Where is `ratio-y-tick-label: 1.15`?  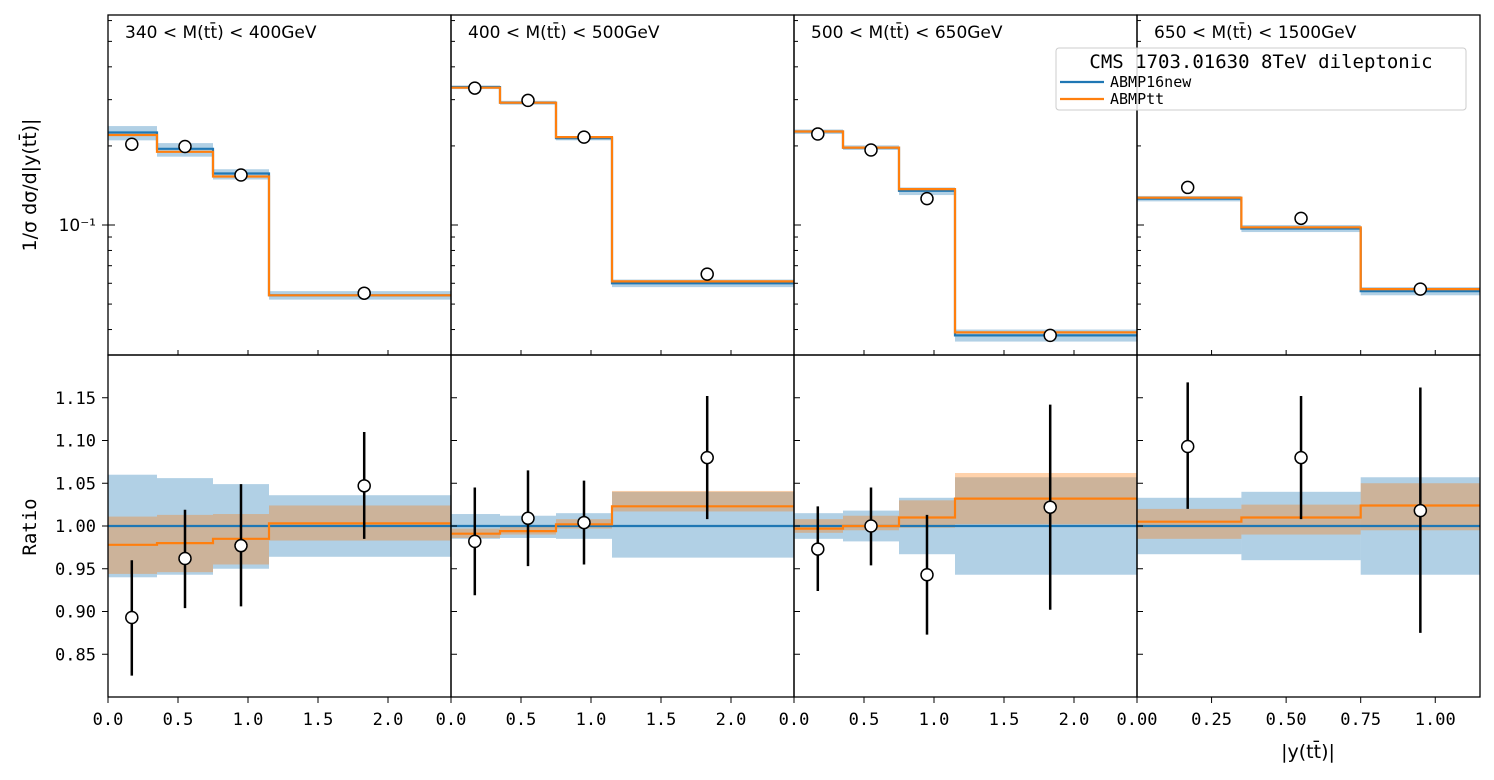 ratio-y-tick-label: 1.15 is located at coordinates (75, 399).